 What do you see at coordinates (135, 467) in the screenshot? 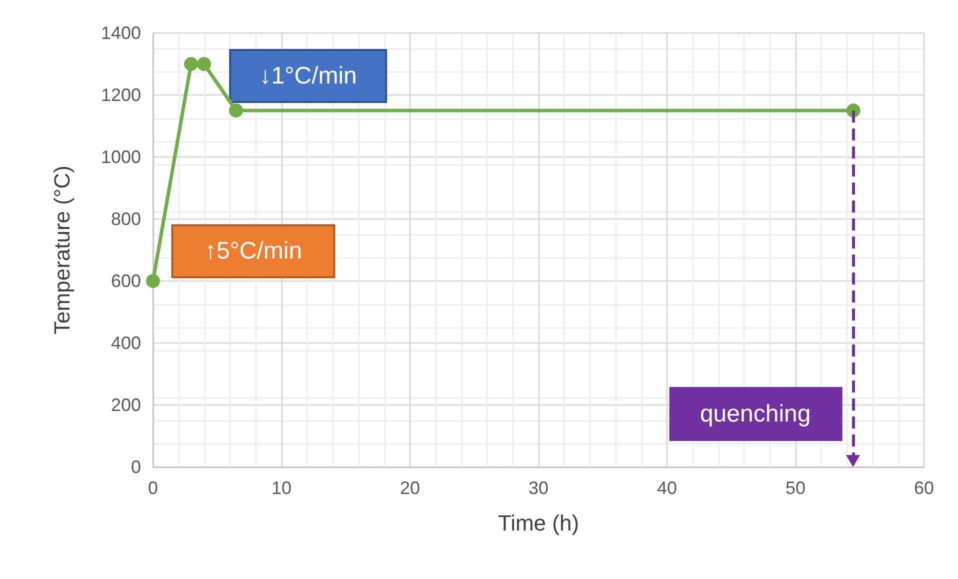
I see `y-tick-label: 0` at bounding box center [135, 467].